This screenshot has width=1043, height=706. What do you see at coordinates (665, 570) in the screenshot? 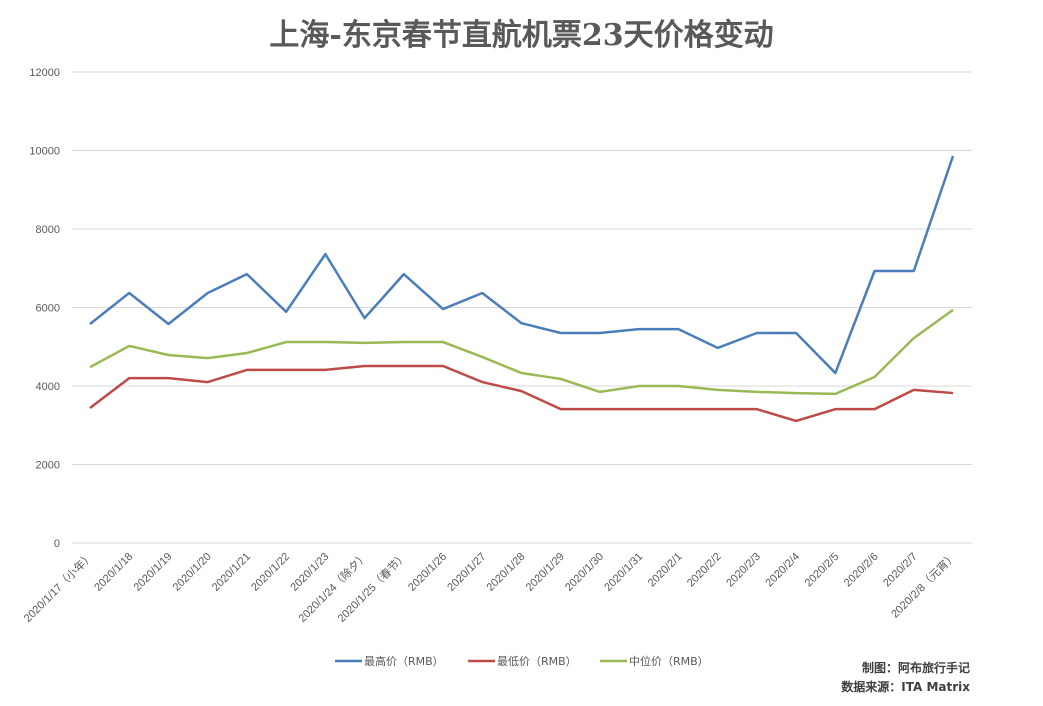
I see `x-tick-label: 2020/2/1` at bounding box center [665, 570].